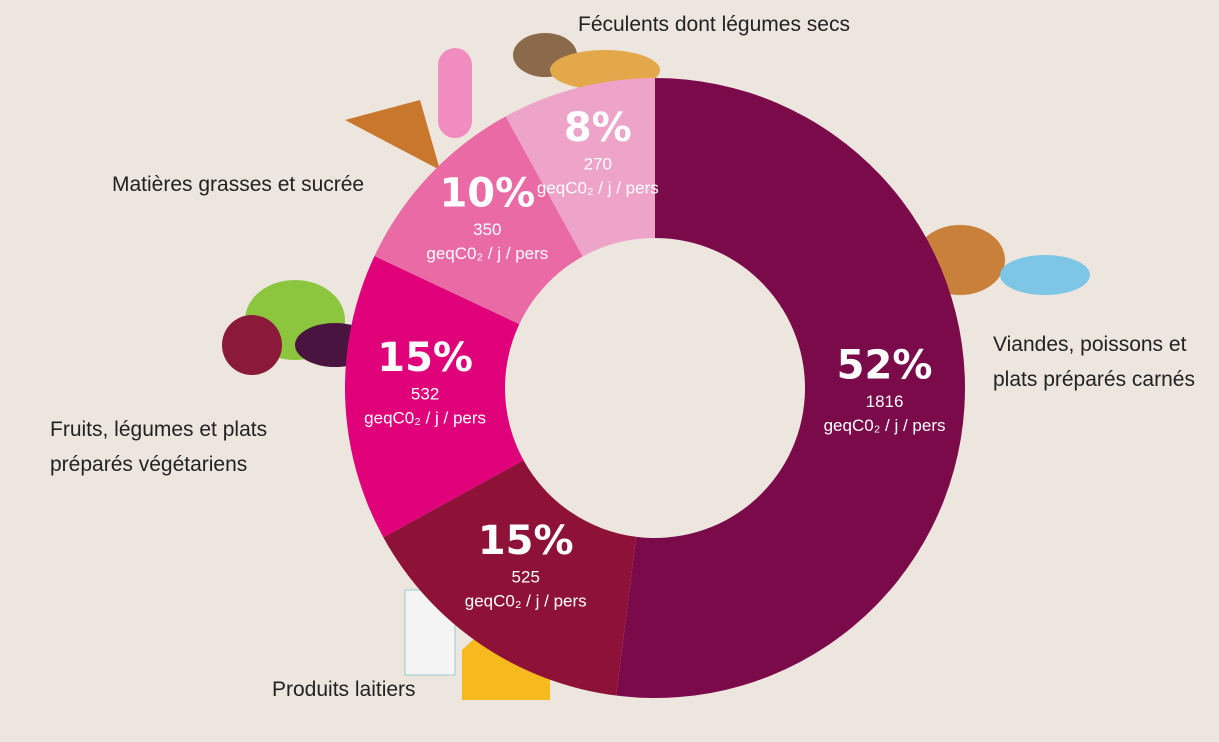 This screenshot has width=1219, height=742. I want to click on amount-label: 532, so click(425, 394).